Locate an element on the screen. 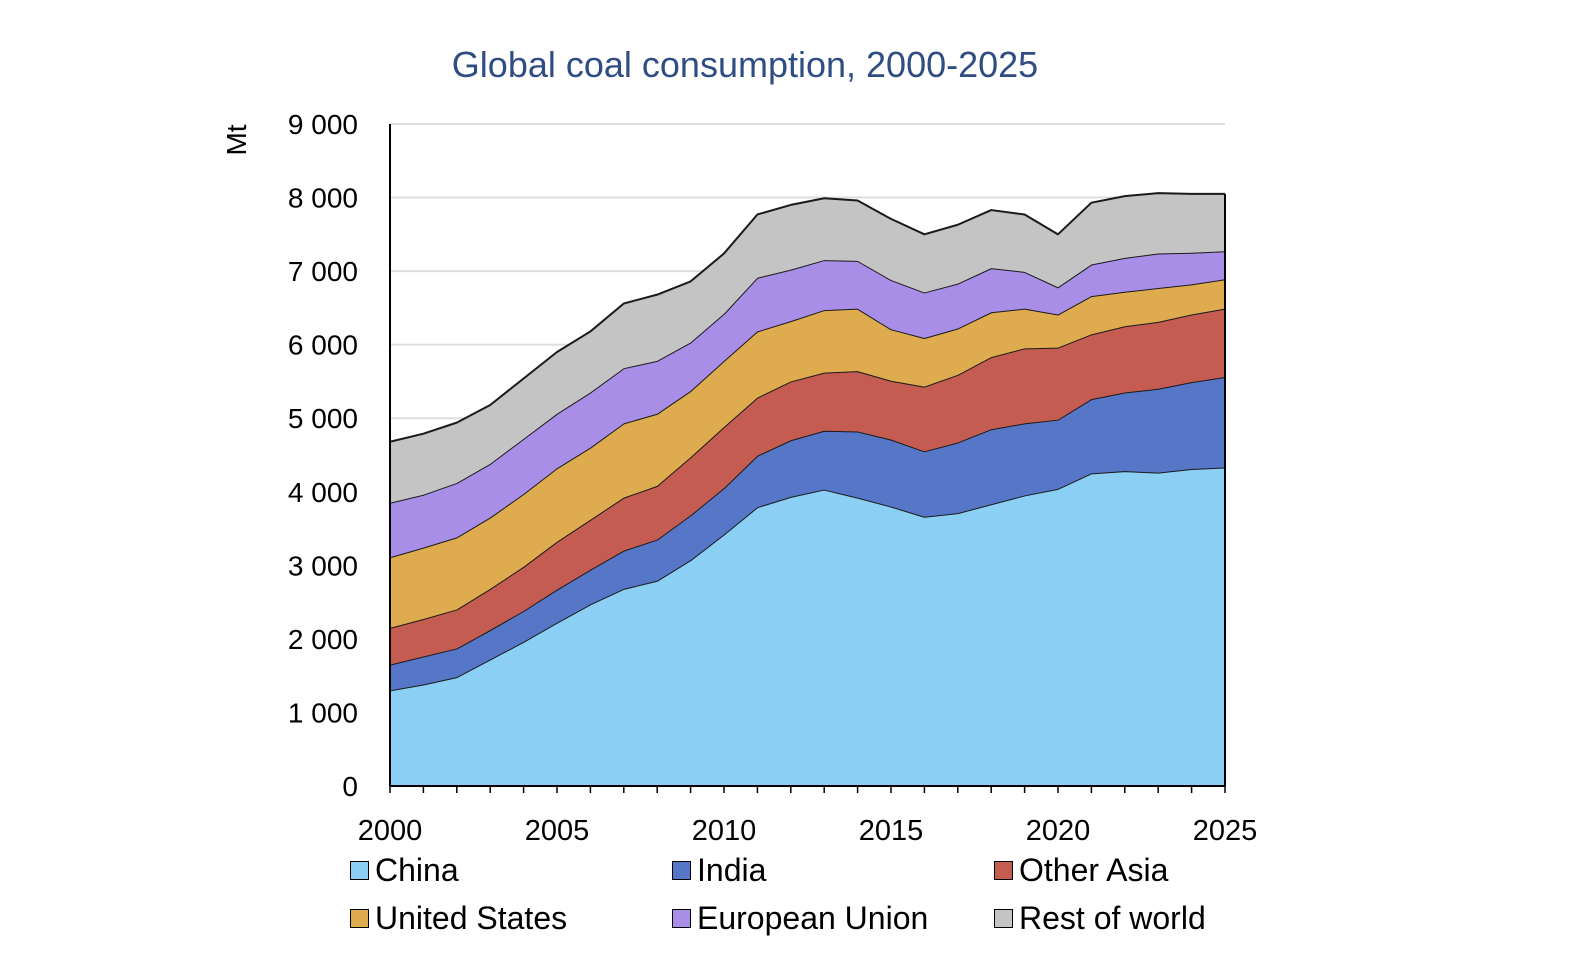 This screenshot has width=1575, height=980. legend-item: Other Asia is located at coordinates (1081, 870).